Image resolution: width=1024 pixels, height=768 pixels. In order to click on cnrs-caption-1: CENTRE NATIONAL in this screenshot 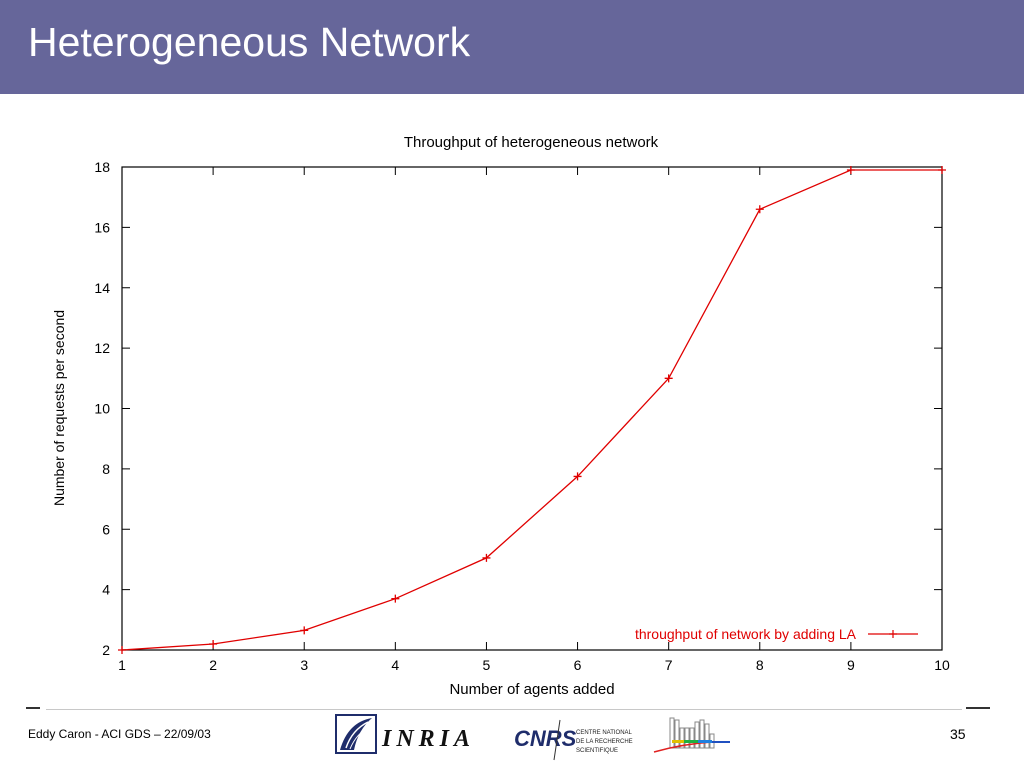, I will do `click(604, 733)`.